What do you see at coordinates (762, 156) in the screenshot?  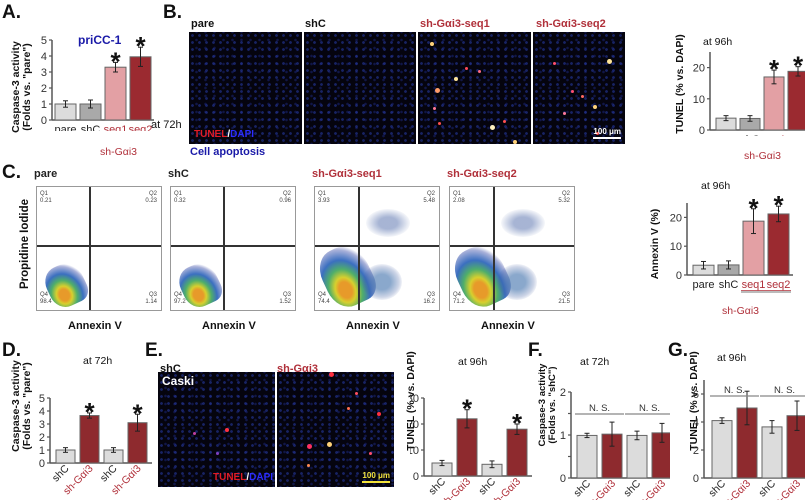 I see `panel-b-group-label: sh-Gαi3` at bounding box center [762, 156].